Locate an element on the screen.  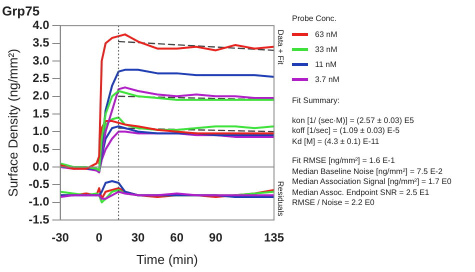
text: koff [1/sec] = (1.09 ± 0.03) E-5 is located at coordinates (346, 131).